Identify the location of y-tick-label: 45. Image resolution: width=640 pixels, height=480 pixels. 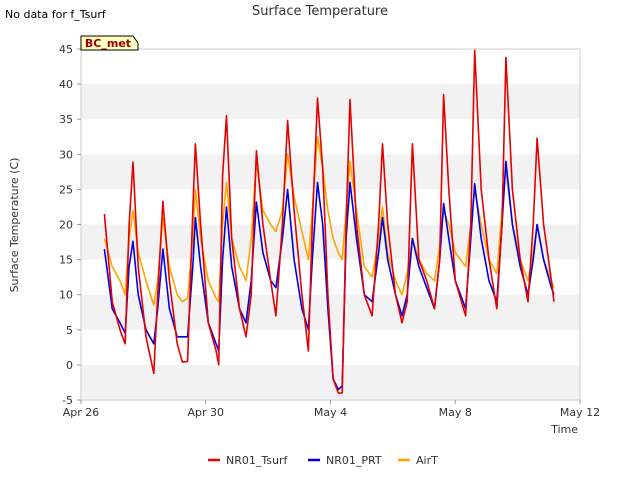
(66, 49).